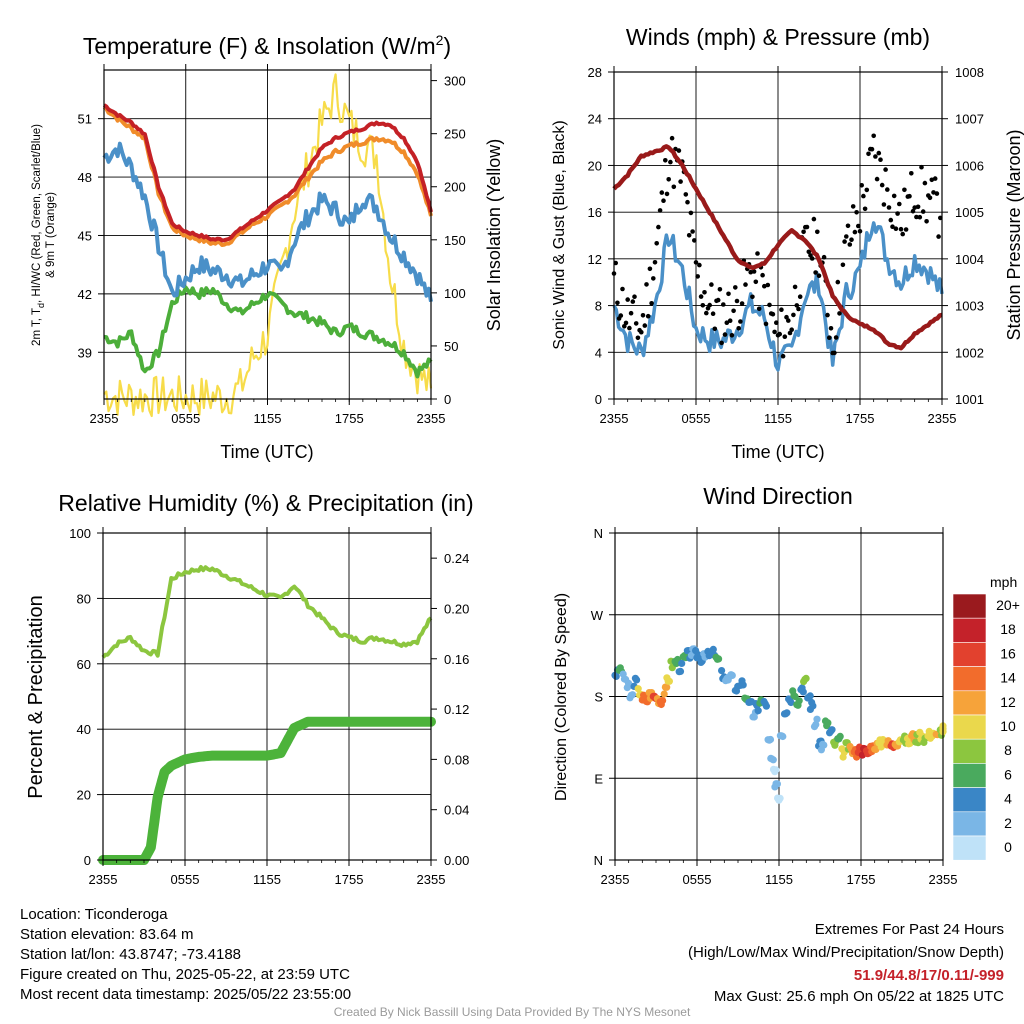 The image size is (1024, 1024). I want to click on rh-y2tick-label: 0.20, so click(456, 608).